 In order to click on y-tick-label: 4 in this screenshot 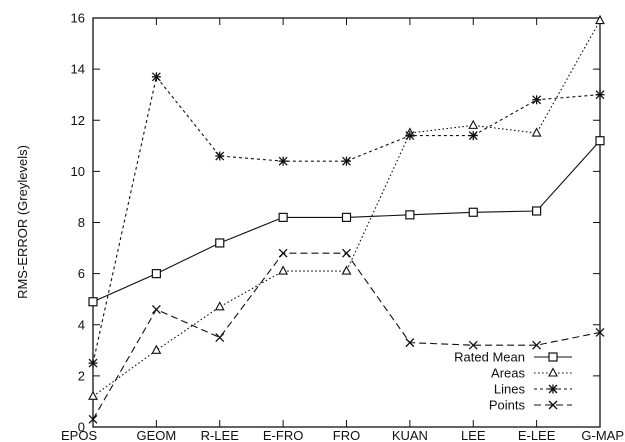, I will do `click(81, 324)`.